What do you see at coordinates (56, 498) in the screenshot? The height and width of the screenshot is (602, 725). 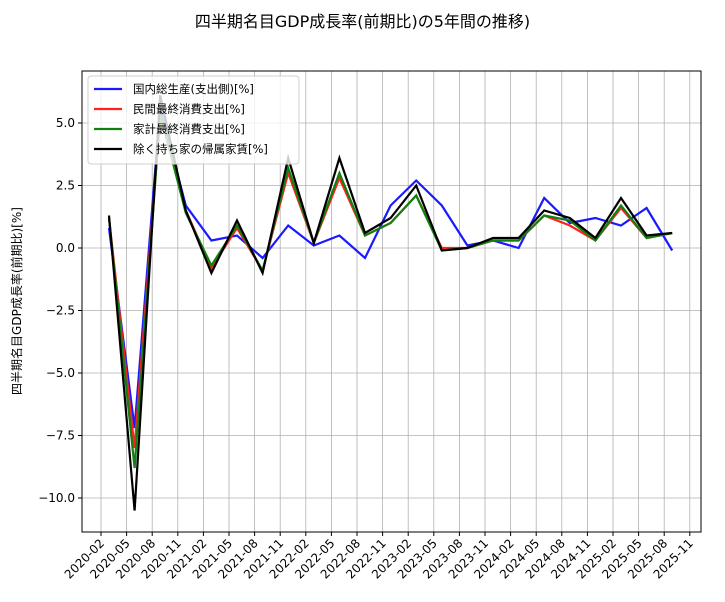 I see `y-tick-label: −10.0` at bounding box center [56, 498].